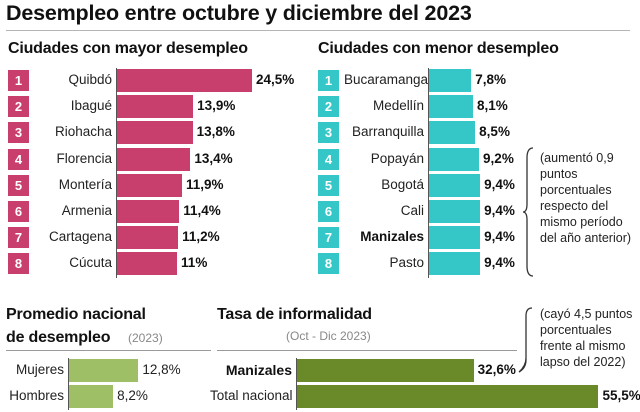 This screenshot has height=412, width=640. What do you see at coordinates (492, 106) in the screenshot?
I see `value-label: 8,1%` at bounding box center [492, 106].